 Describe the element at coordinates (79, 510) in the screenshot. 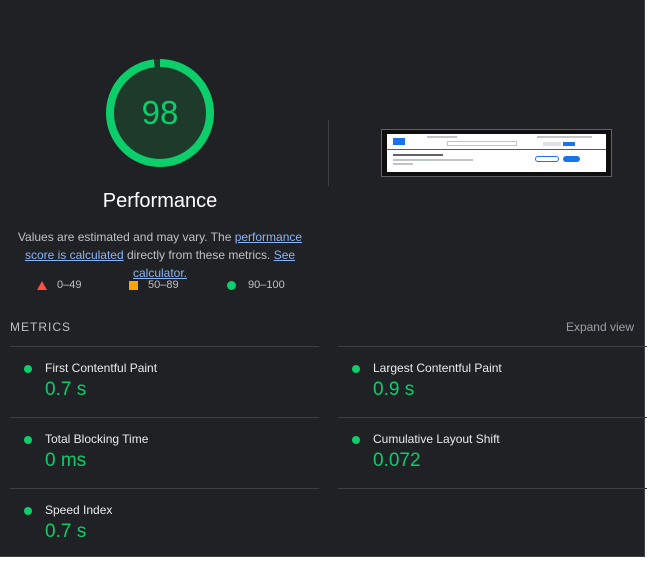

I see `metric-title: Speed Index` at that location.